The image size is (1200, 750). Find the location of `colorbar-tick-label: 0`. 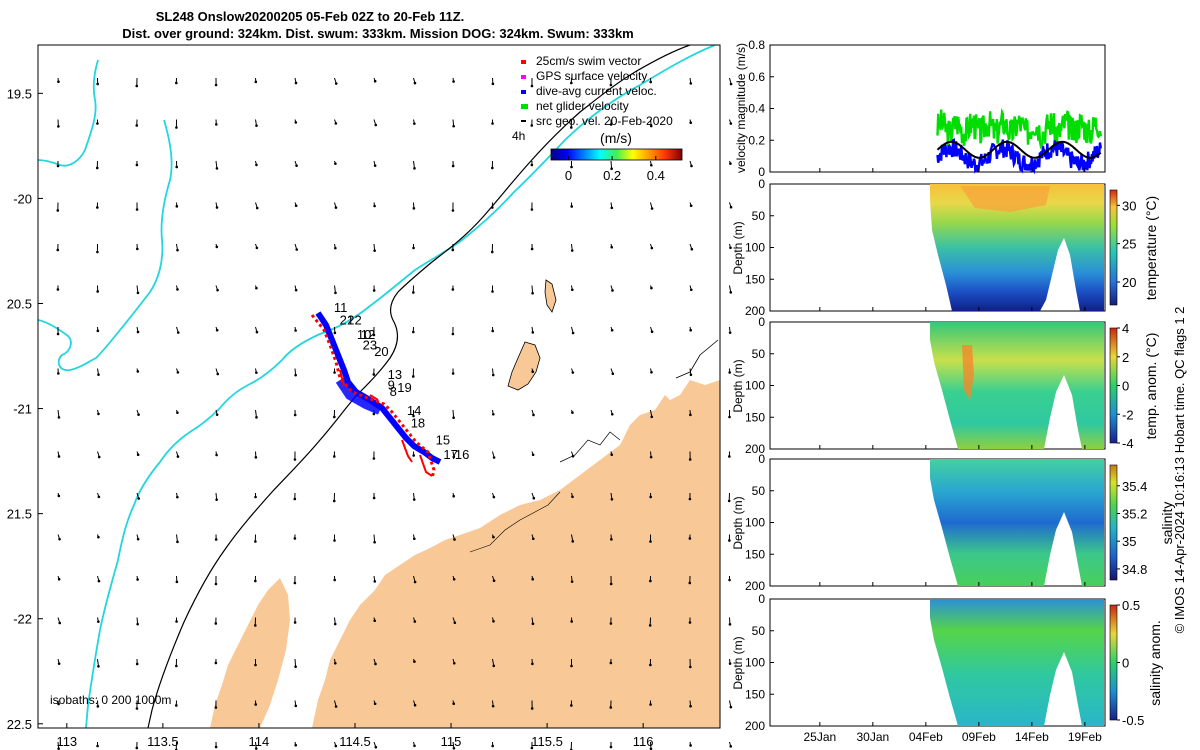

colorbar-tick-label: 0 is located at coordinates (568, 175).